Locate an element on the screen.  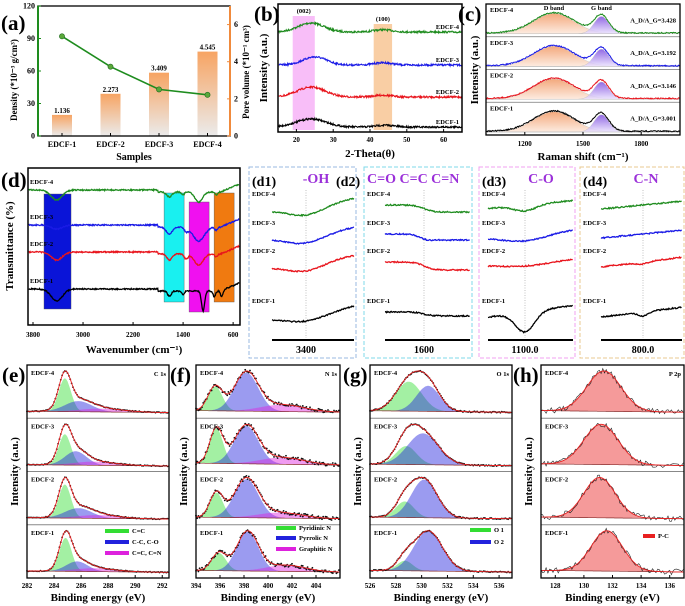
inset-tick-label: 1600 is located at coordinates (424, 350).